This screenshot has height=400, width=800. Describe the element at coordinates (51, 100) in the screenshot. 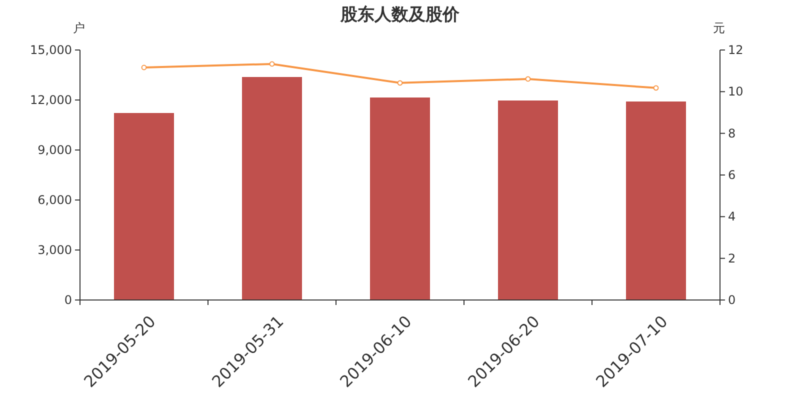

I see `y-tick-label: 12,000` at that location.